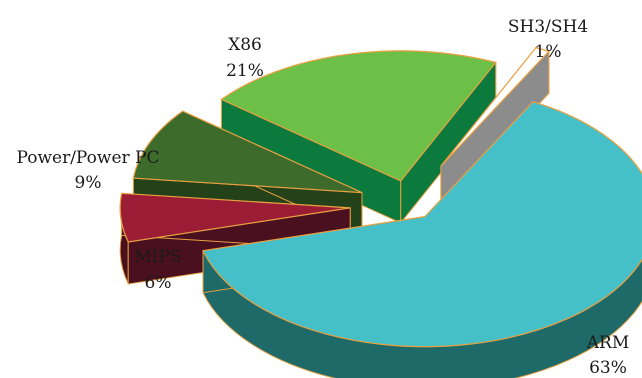  What do you see at coordinates (87, 158) in the screenshot?
I see `power-label: Power/Power PC` at bounding box center [87, 158].